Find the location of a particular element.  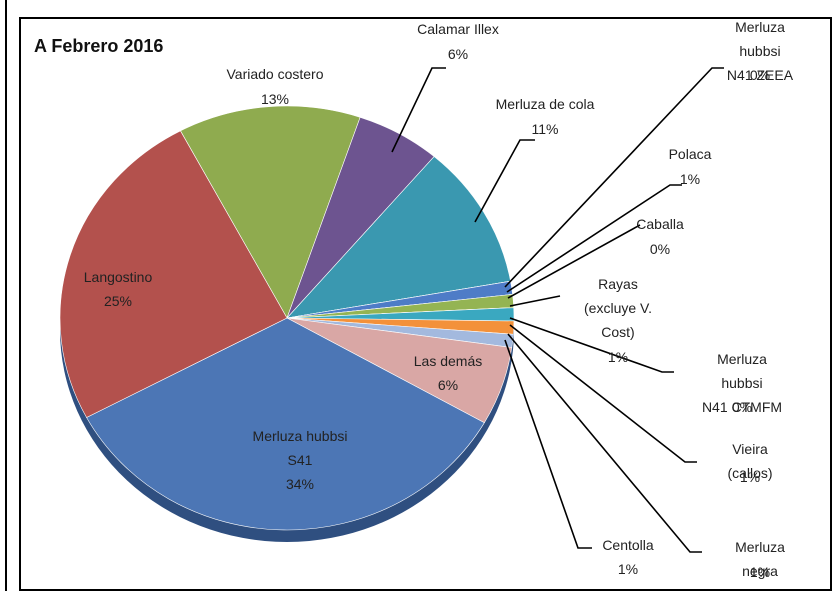

value-label: 25% is located at coordinates (118, 301).